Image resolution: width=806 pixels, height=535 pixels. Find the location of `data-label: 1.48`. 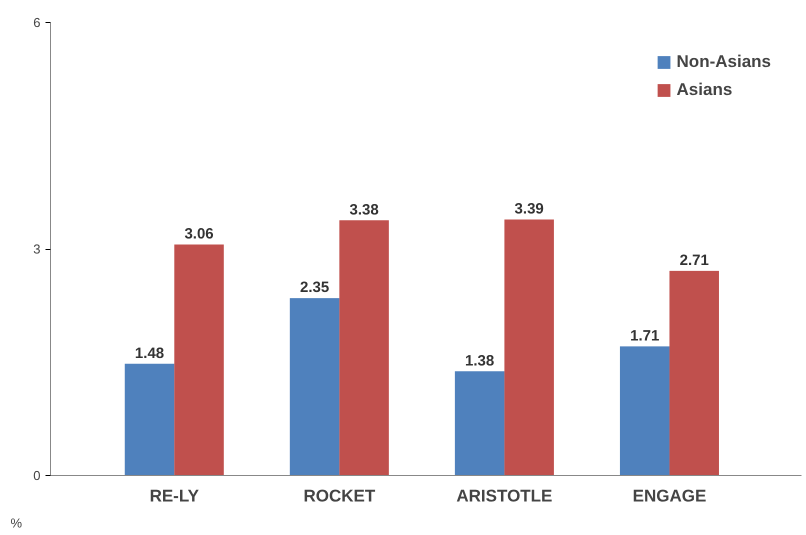

data-label: 1.48 is located at coordinates (149, 353).